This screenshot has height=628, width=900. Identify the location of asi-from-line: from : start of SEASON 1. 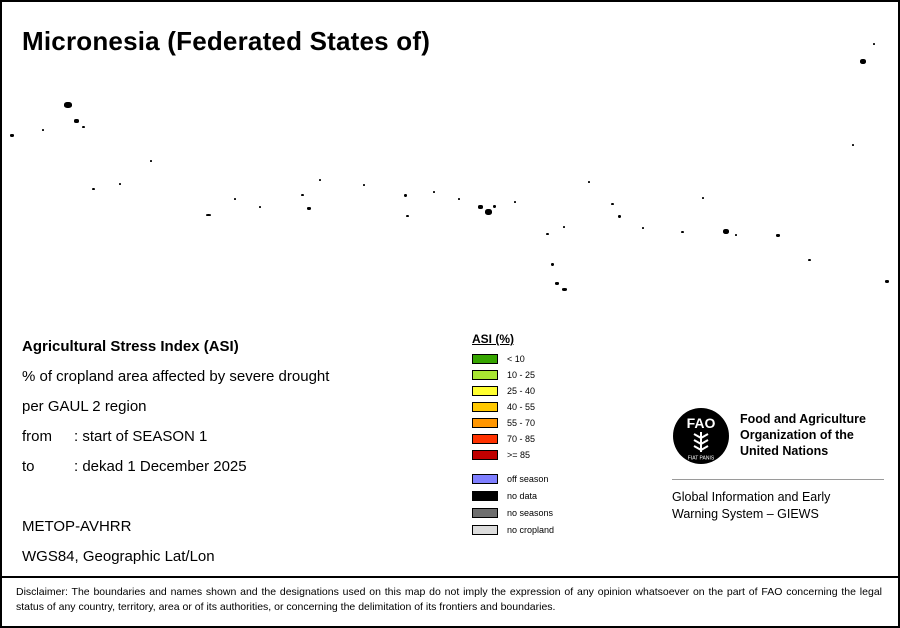
(175, 437).